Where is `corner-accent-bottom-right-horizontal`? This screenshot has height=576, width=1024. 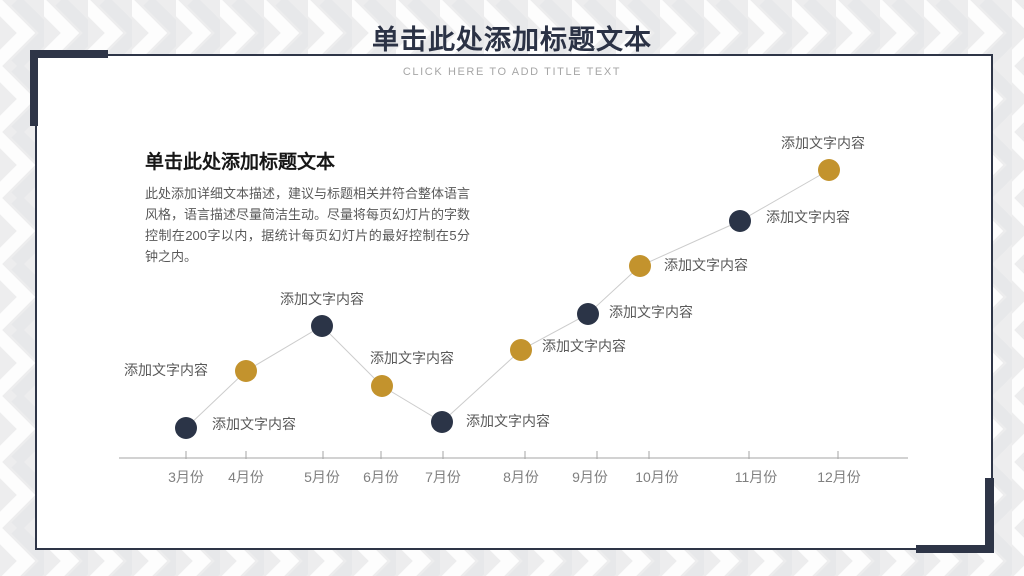
corner-accent-bottom-right-horizontal is located at coordinates (955, 549).